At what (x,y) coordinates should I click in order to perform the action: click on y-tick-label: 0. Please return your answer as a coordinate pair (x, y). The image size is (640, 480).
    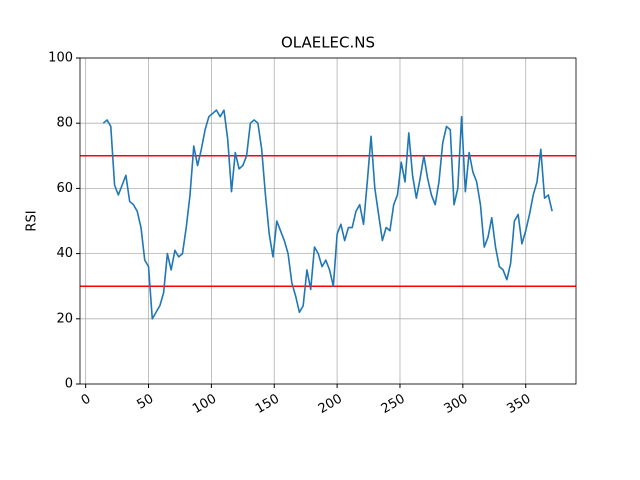
    Looking at the image, I should click on (69, 384).